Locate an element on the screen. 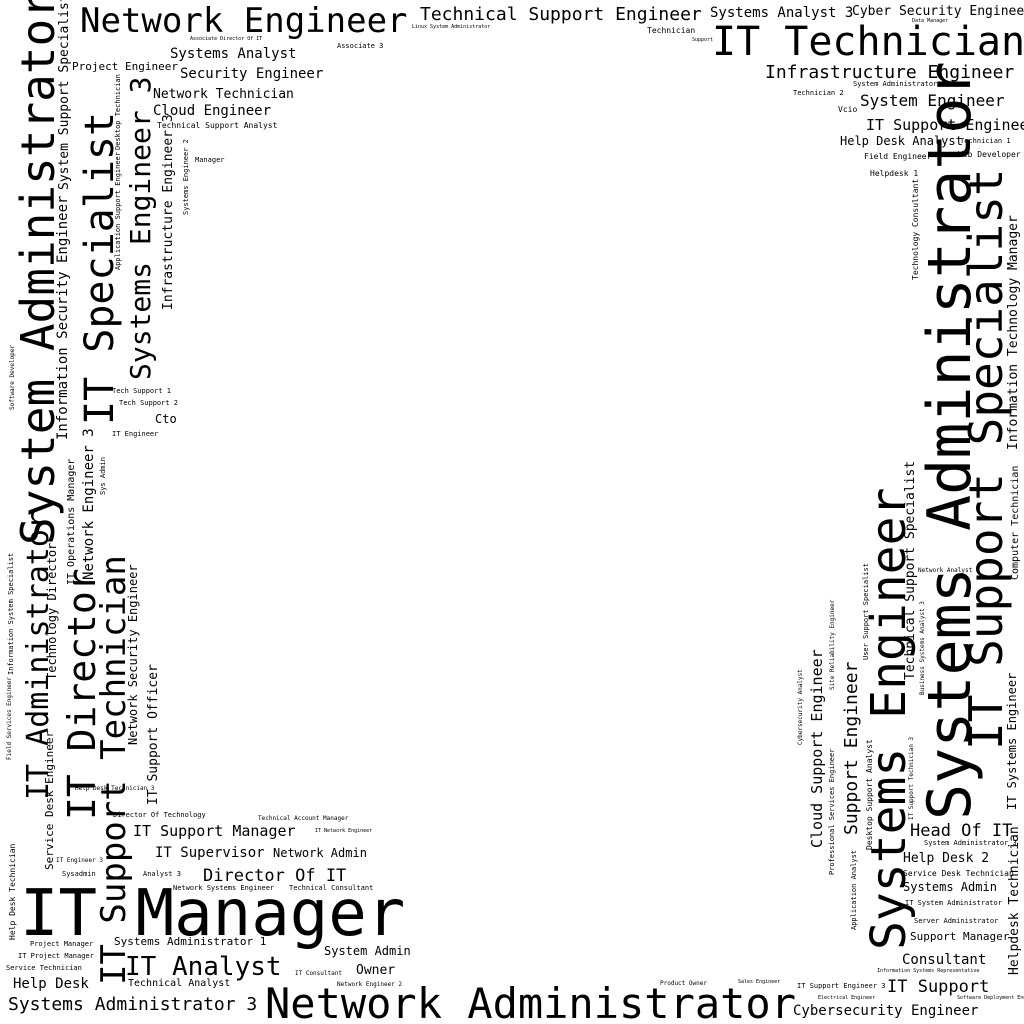 The image size is (1024, 1024). word: Project Engineer is located at coordinates (125, 66).